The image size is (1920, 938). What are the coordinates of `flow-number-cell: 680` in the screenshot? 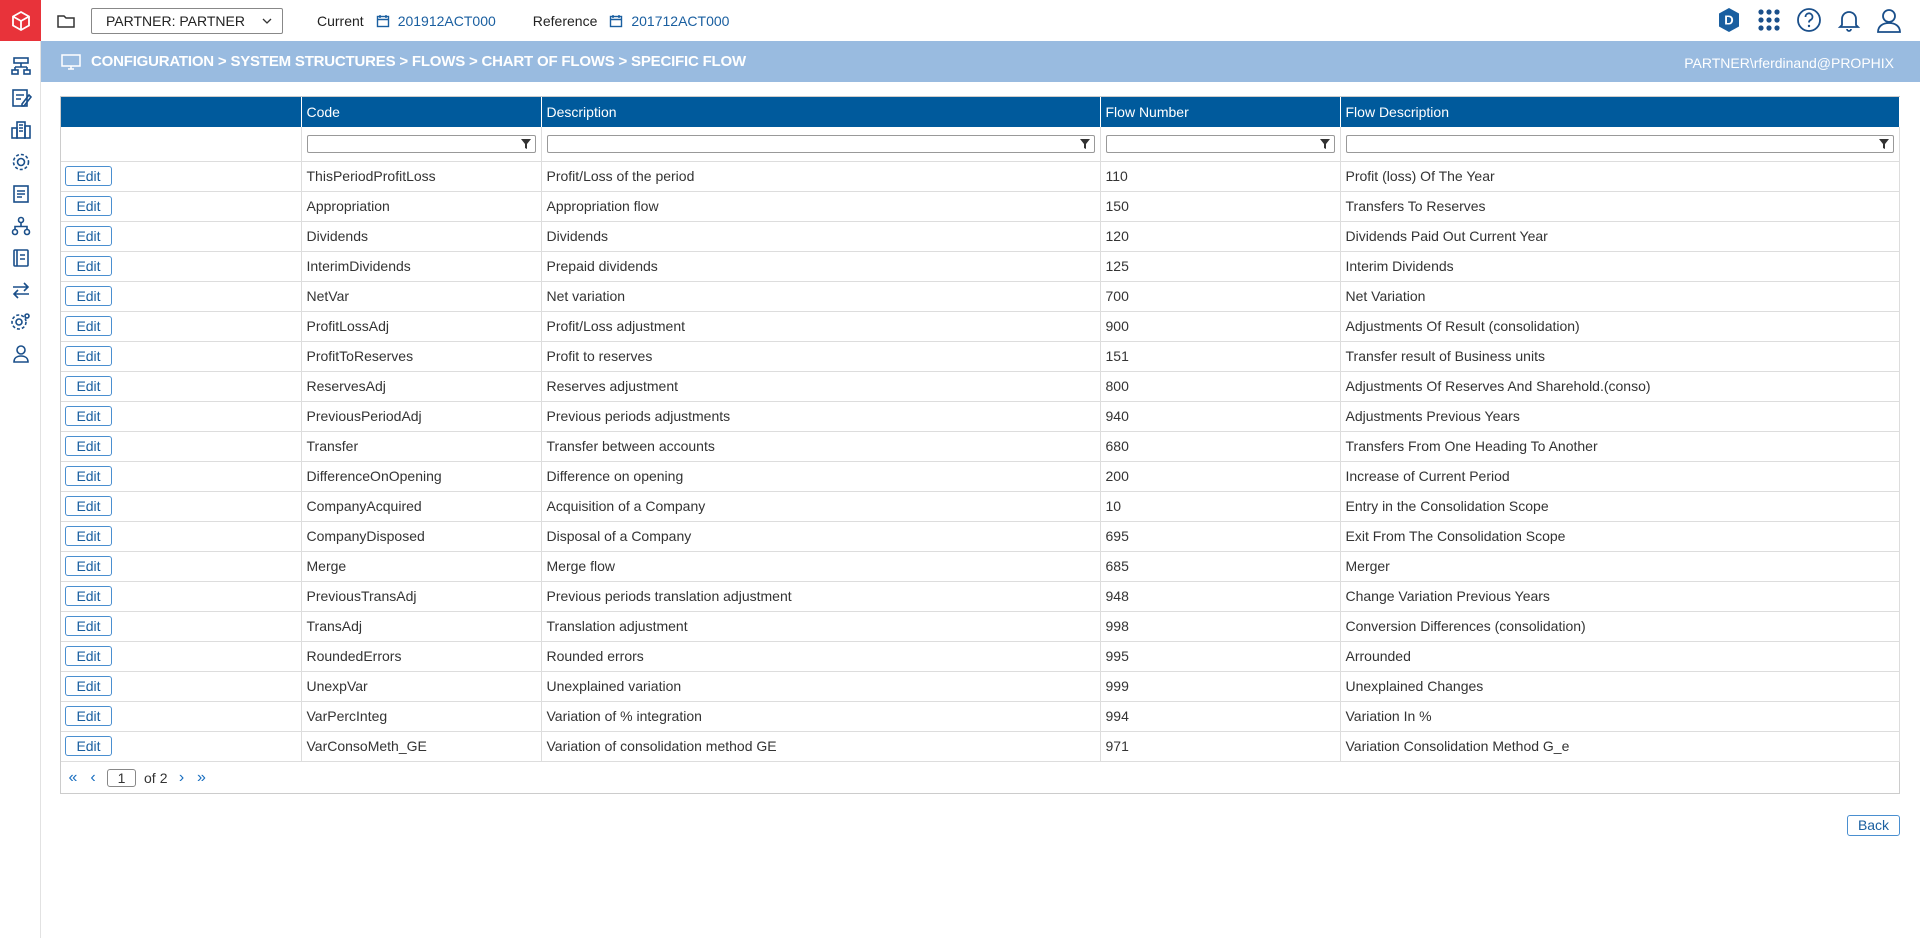 It's located at (1220, 446).